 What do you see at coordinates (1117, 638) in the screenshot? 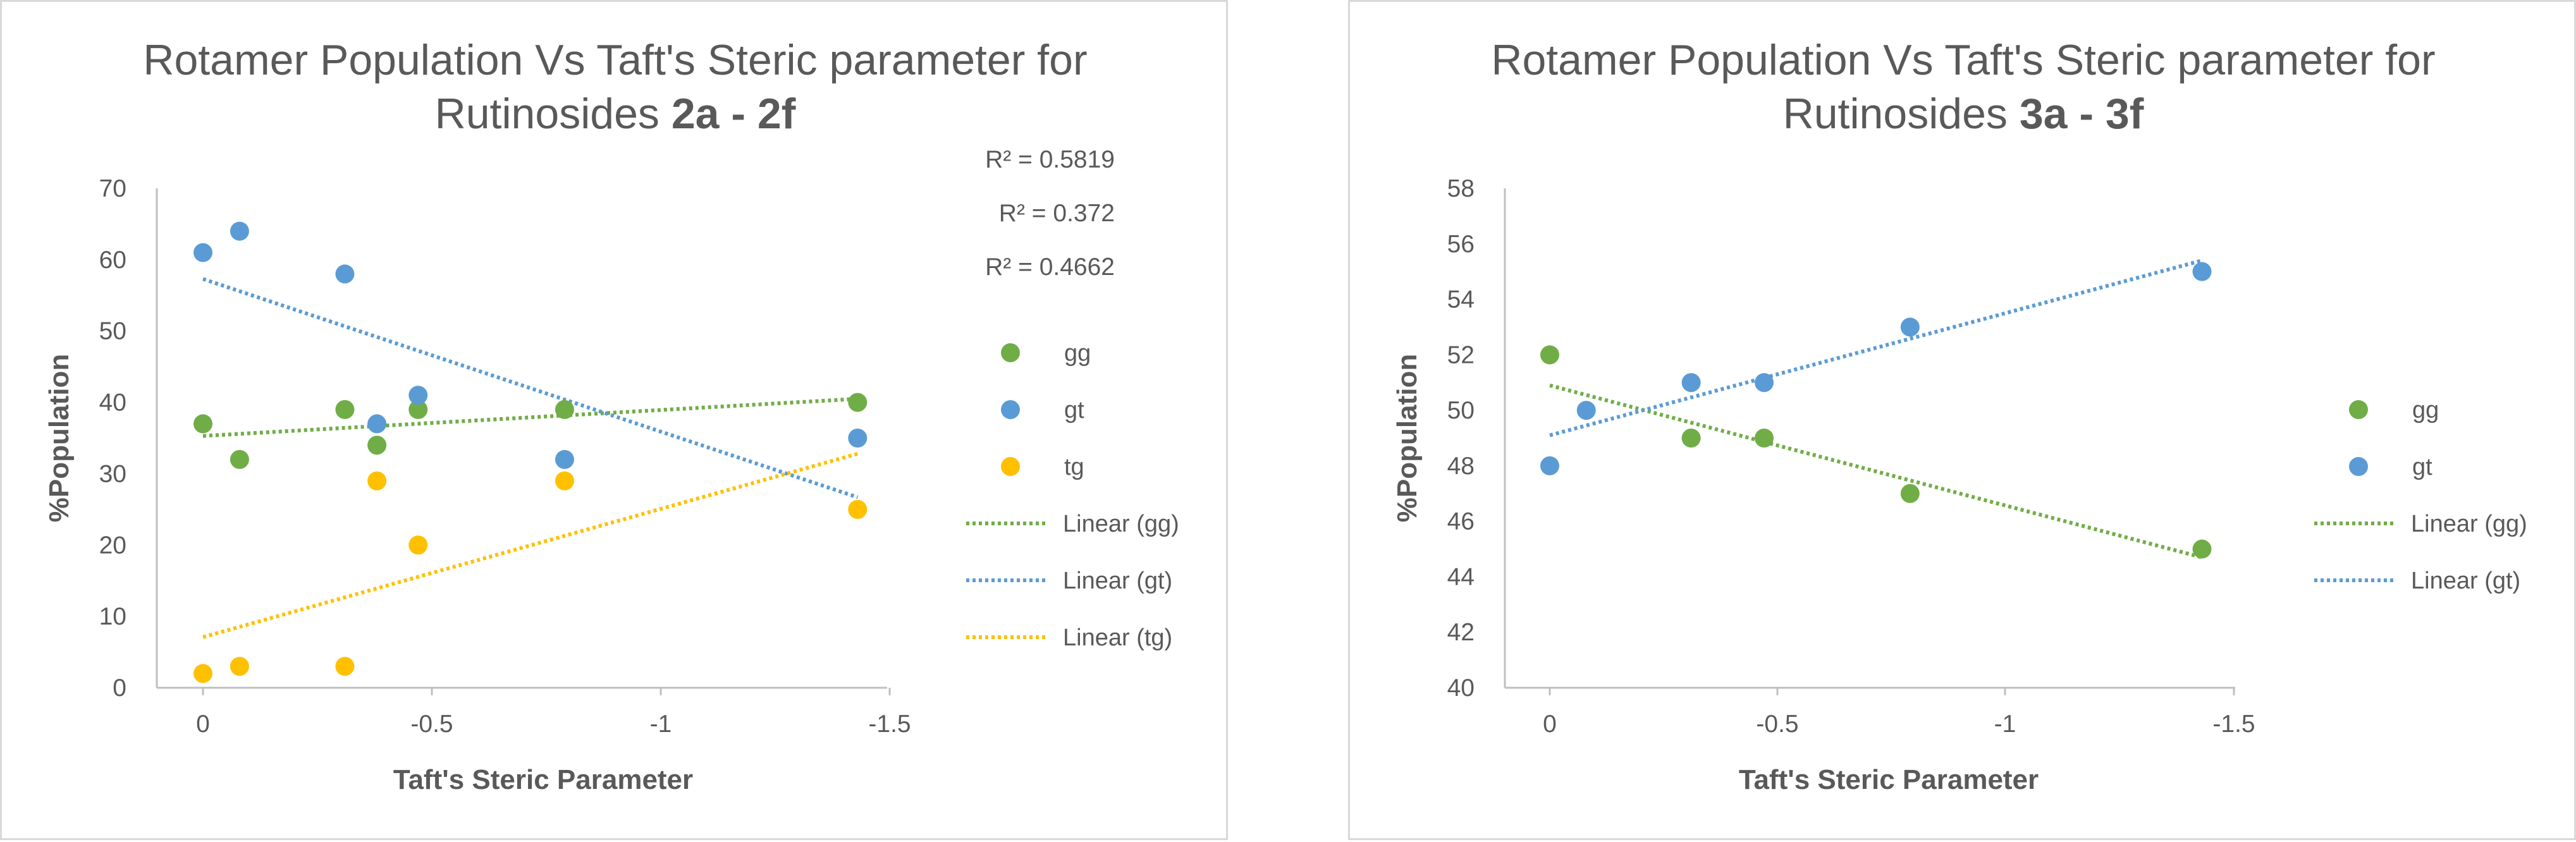
I see `legend-label: Linear (tg)` at bounding box center [1117, 638].